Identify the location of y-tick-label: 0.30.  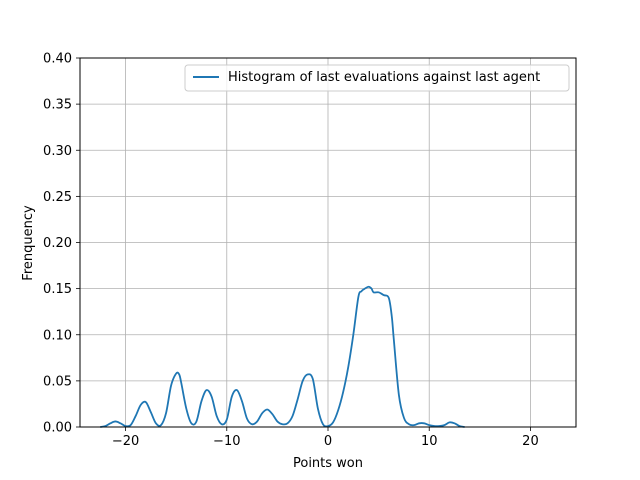
(57, 151).